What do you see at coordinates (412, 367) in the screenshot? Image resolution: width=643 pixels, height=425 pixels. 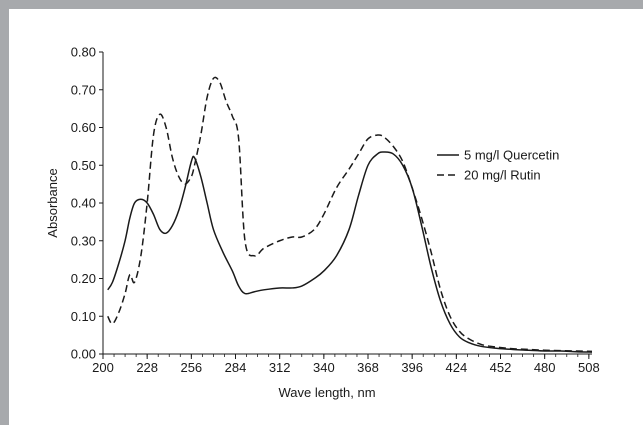 I see `x-tick-label: 396` at bounding box center [412, 367].